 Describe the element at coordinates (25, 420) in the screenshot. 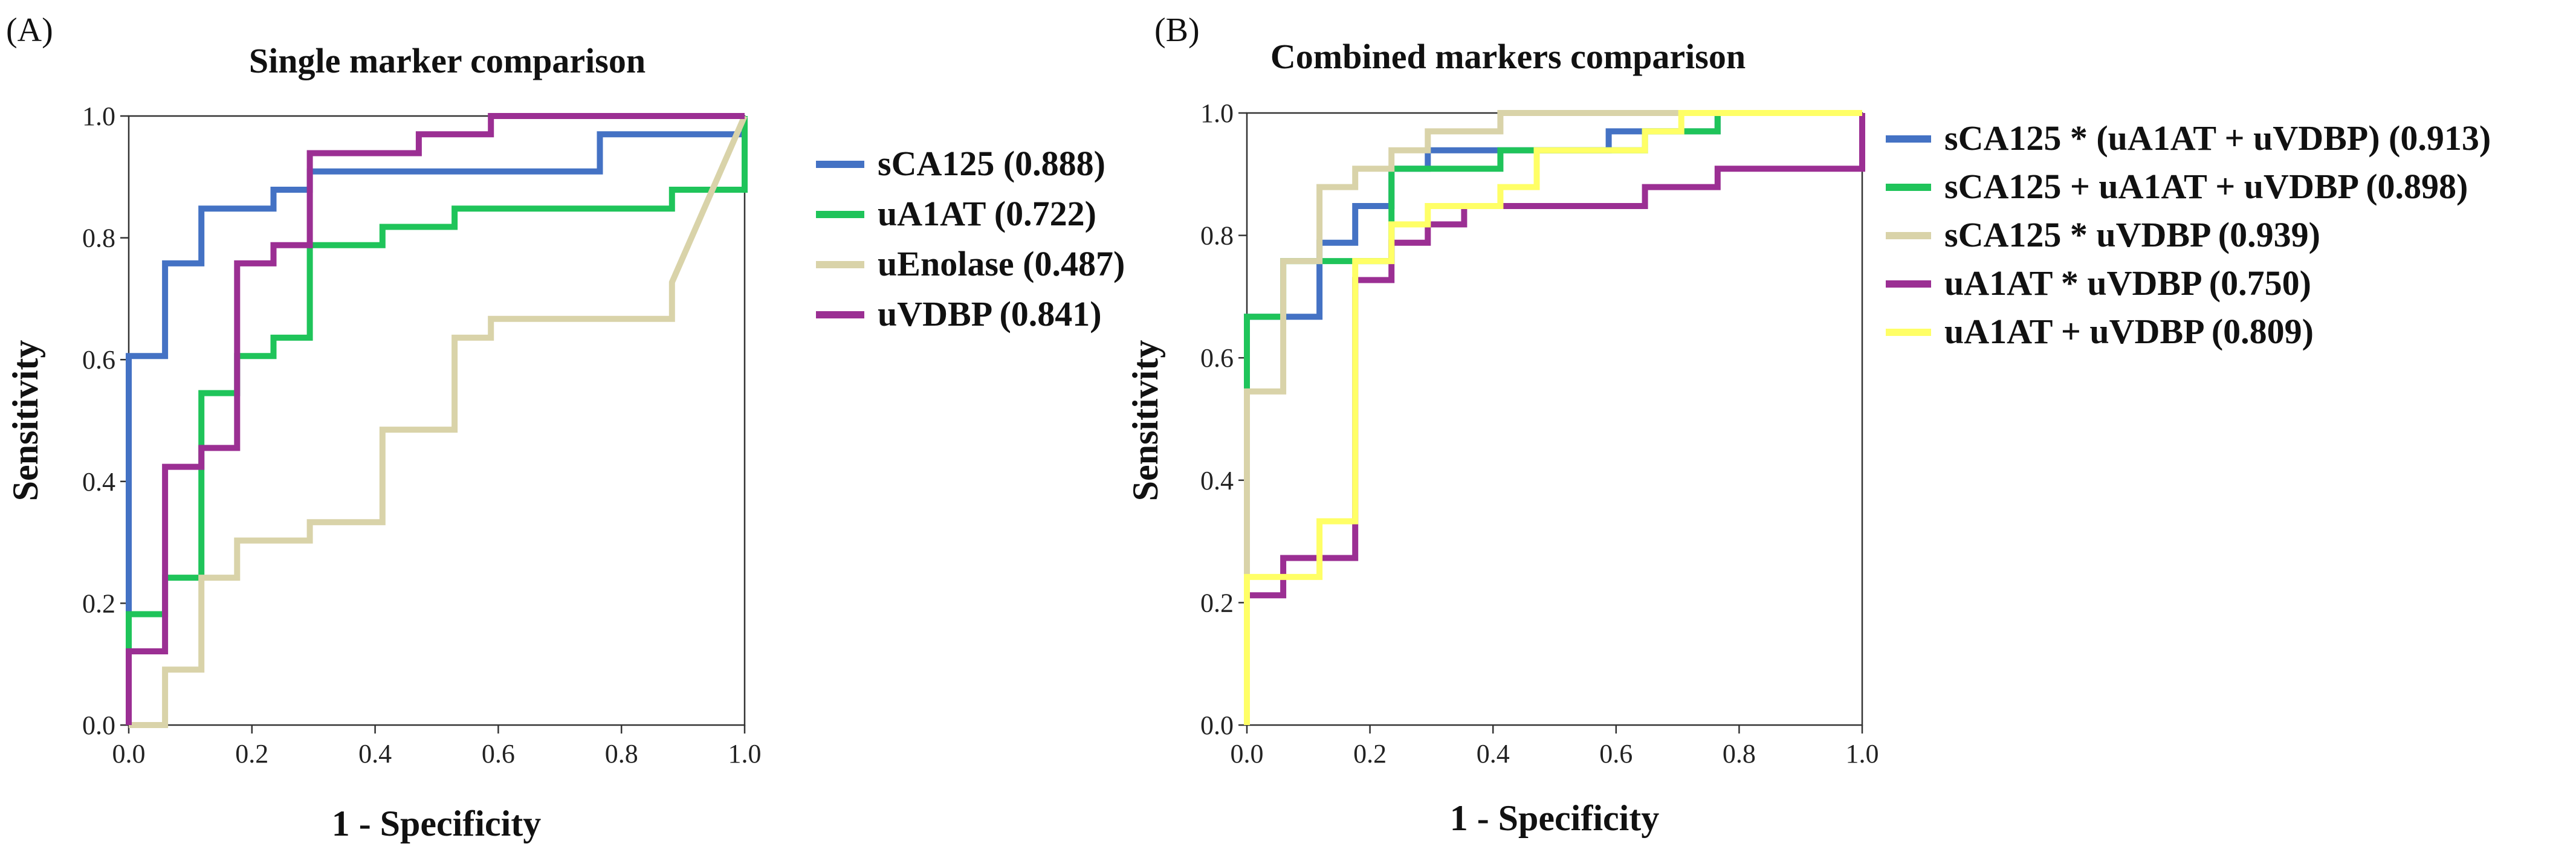

I see `y-axis-title-a: Sensitivity` at that location.